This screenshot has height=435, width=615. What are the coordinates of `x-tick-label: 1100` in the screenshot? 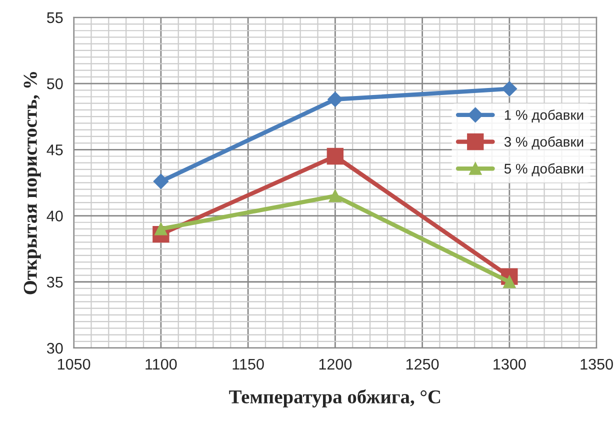 It's located at (161, 364).